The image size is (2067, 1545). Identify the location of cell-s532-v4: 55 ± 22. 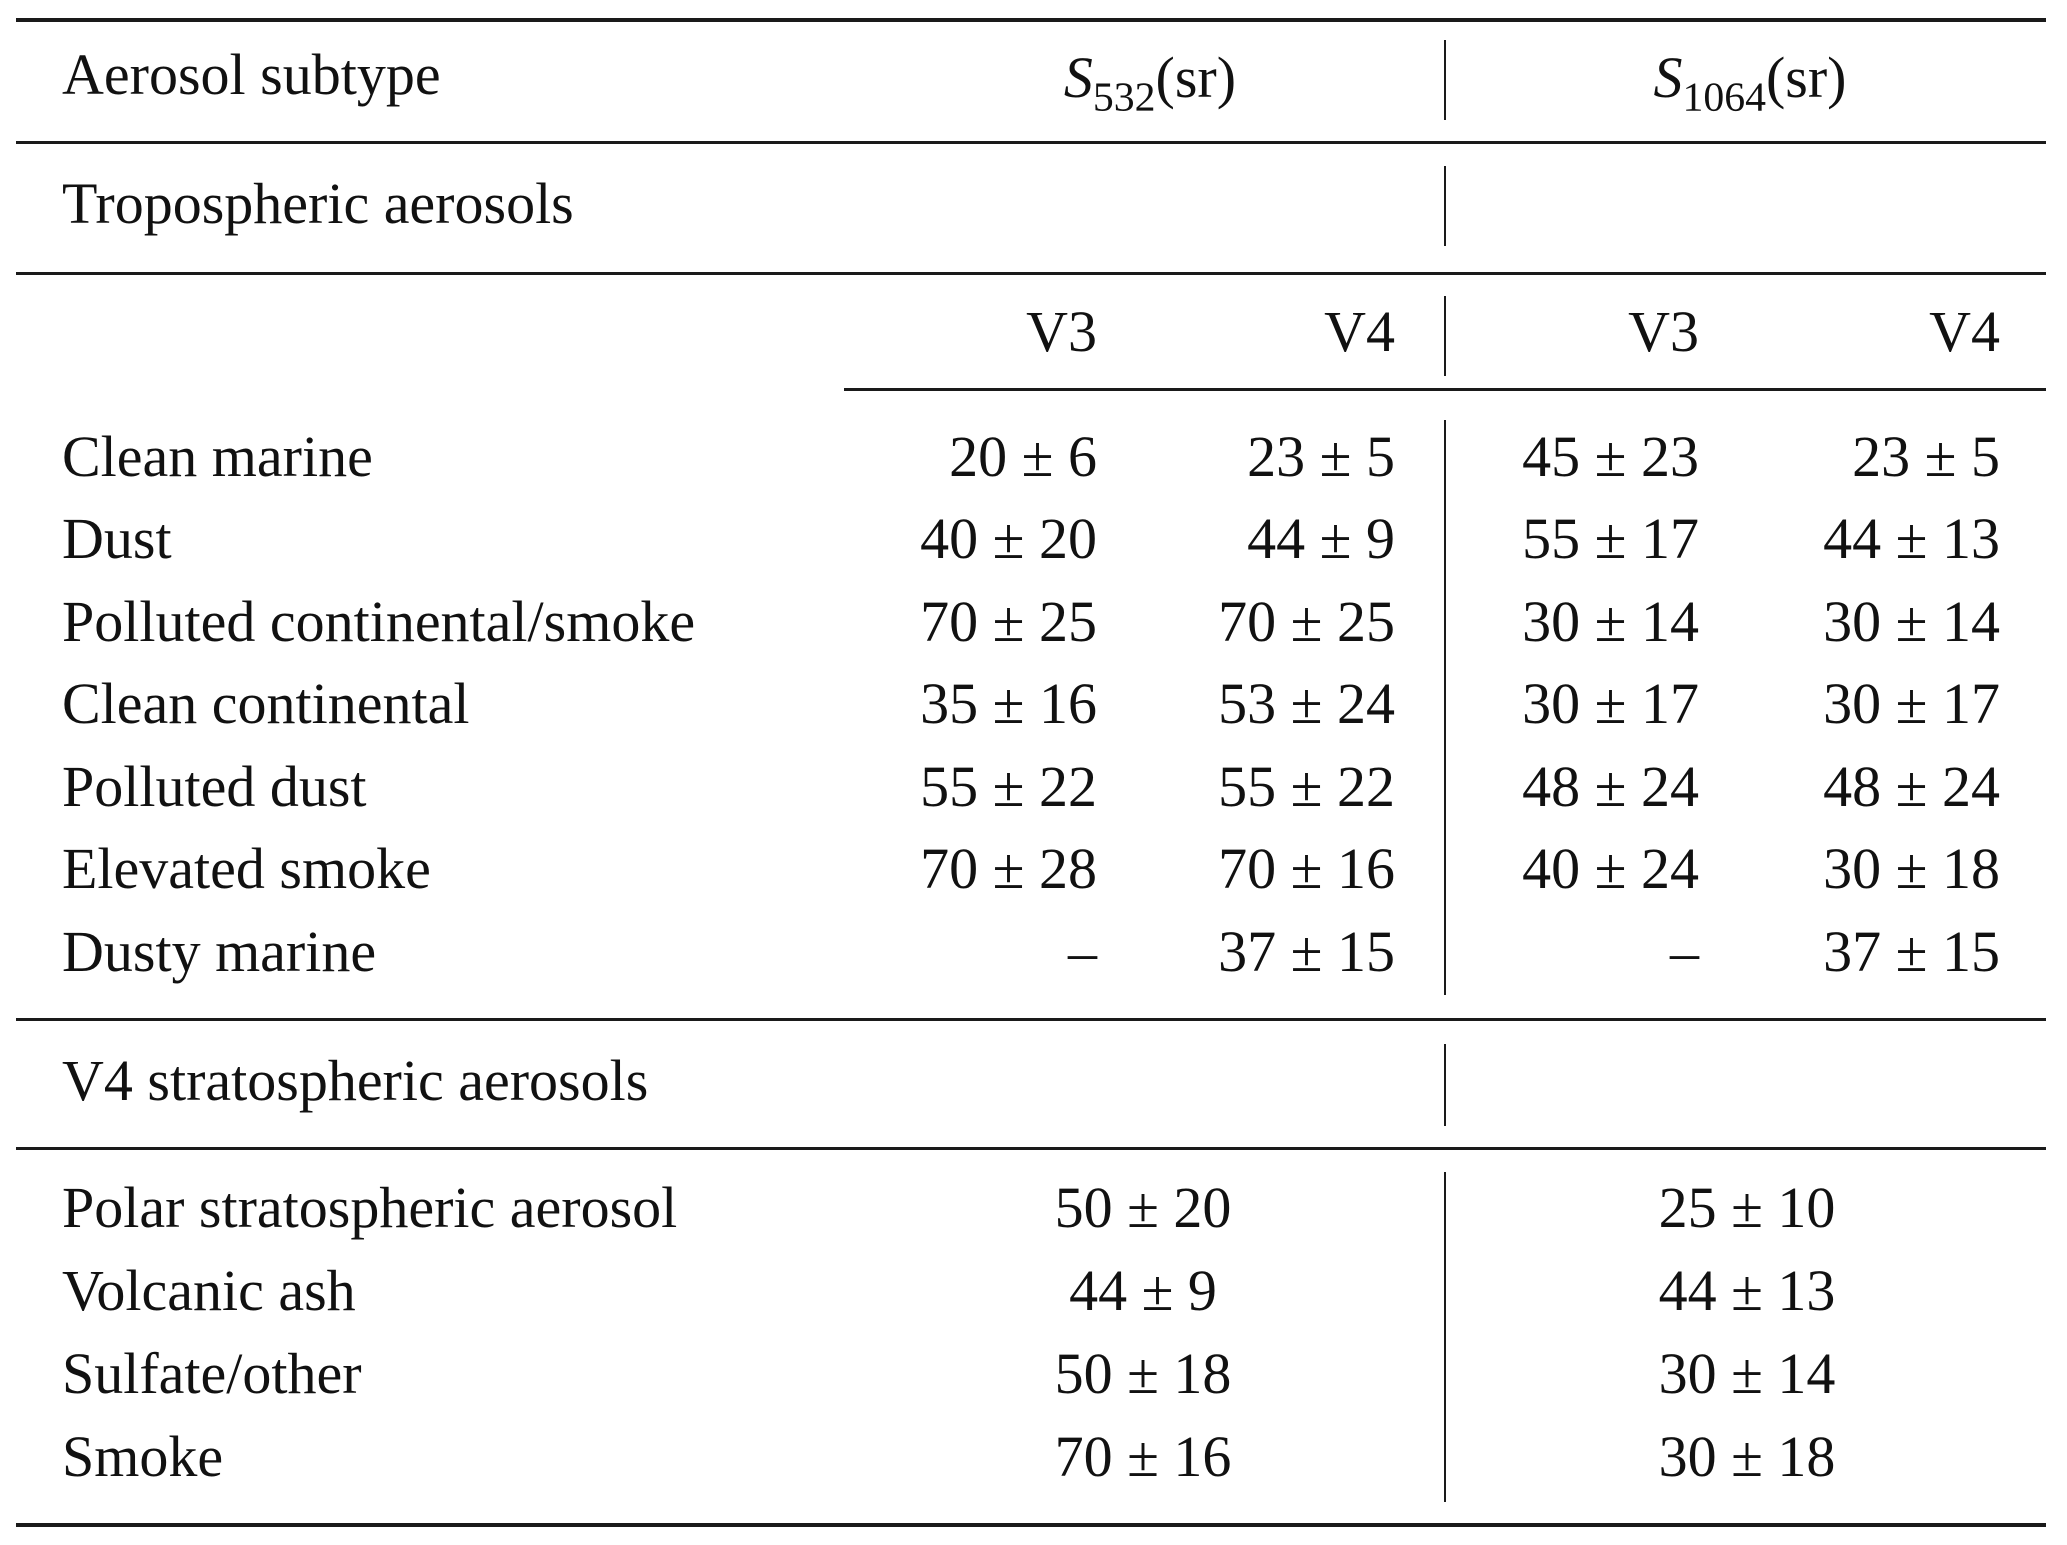
(1306, 786).